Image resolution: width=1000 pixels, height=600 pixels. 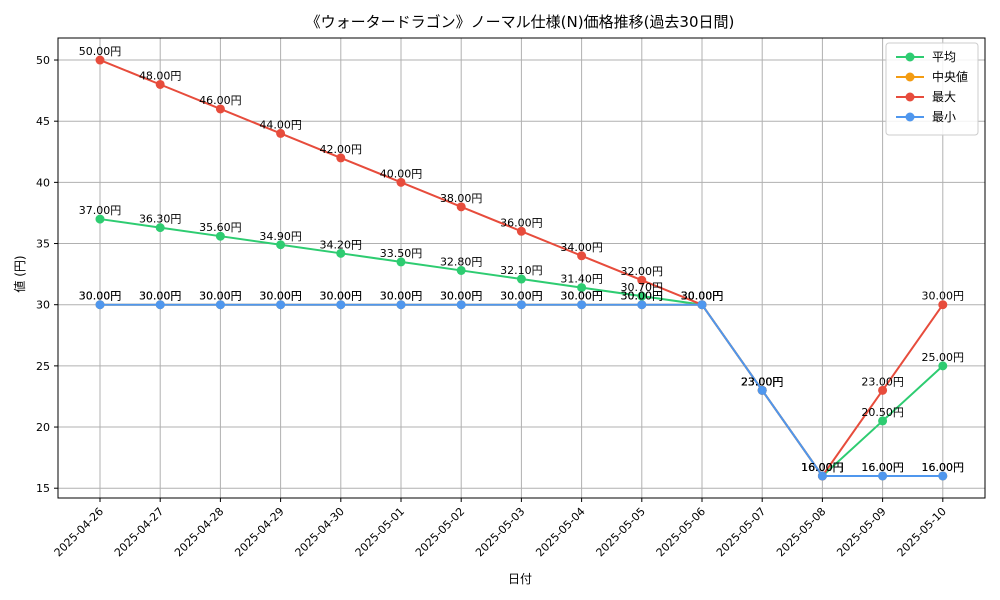 I want to click on x-tick-label: 2025-05-06, so click(x=681, y=532).